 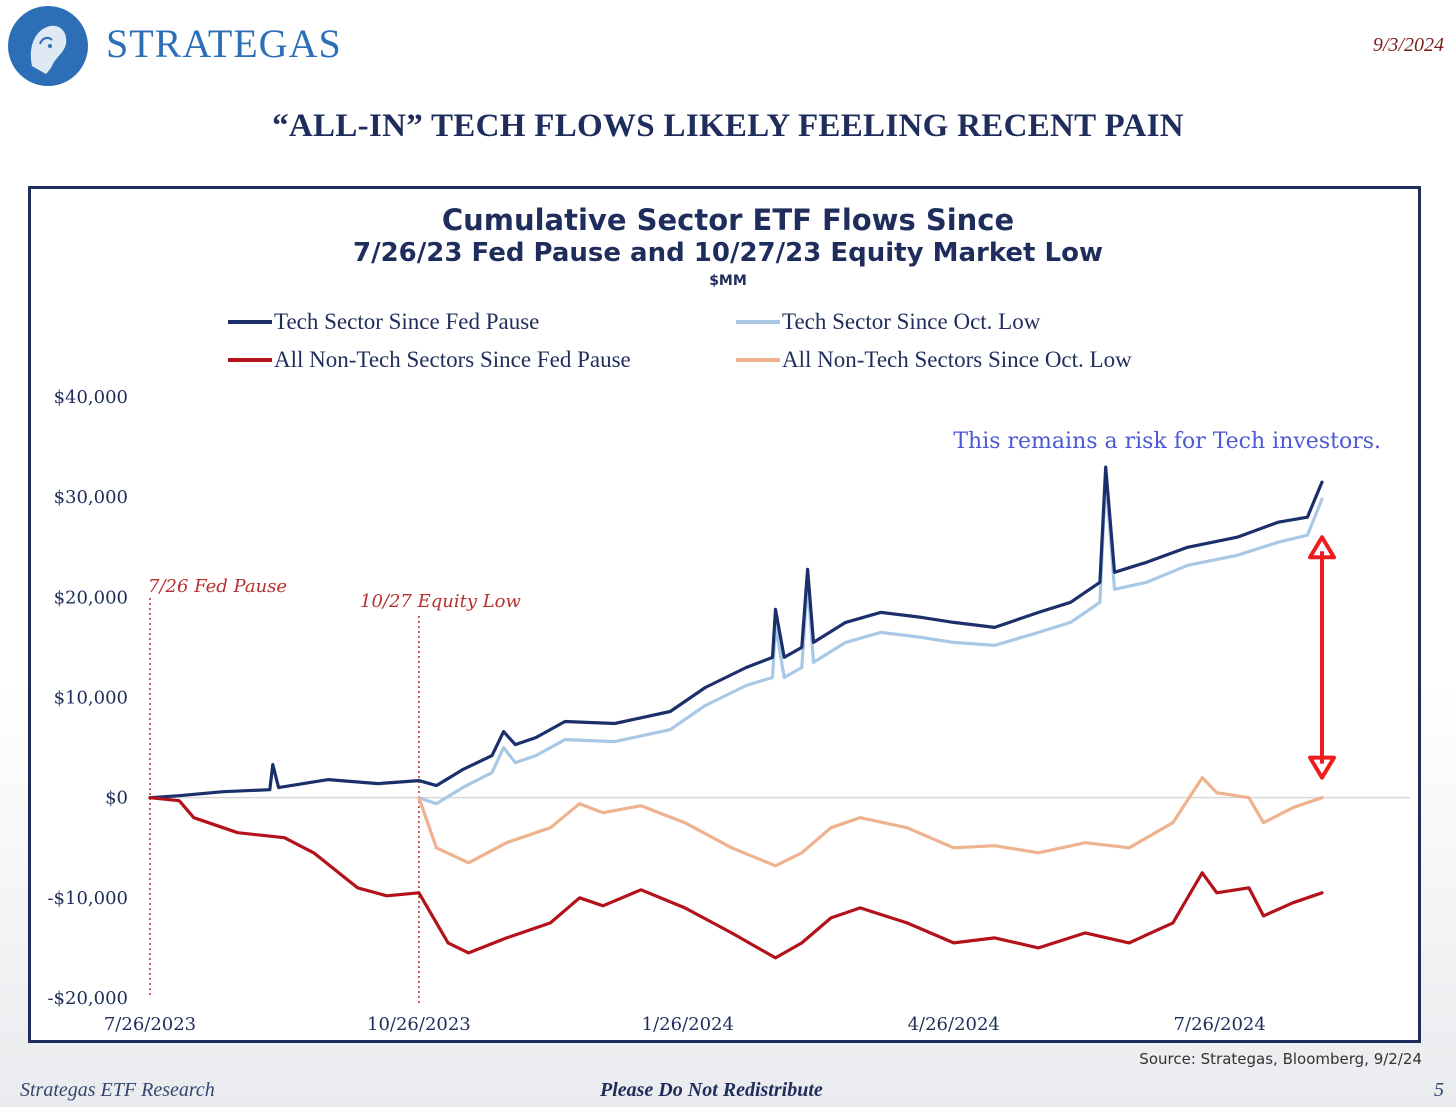 I want to click on legend-item-nontech-oct: All Non-Tech Sectors Since Oct. Low, so click(x=934, y=360).